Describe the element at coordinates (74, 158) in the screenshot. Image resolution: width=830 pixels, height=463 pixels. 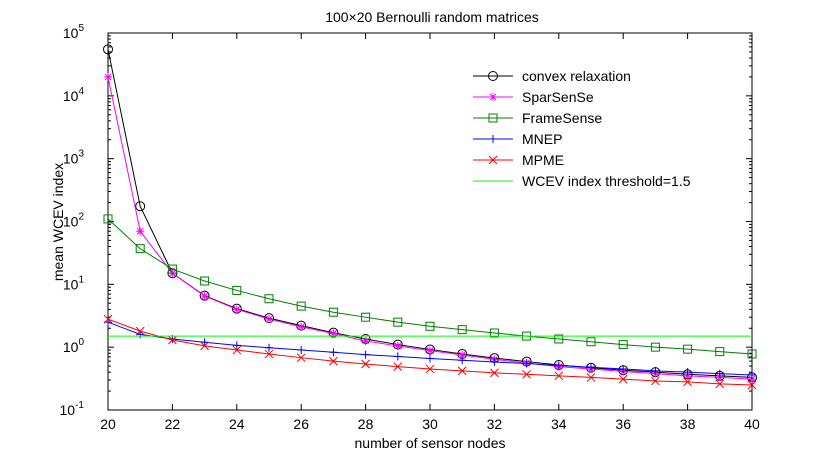
I see `y-tick-label: 10³` at that location.